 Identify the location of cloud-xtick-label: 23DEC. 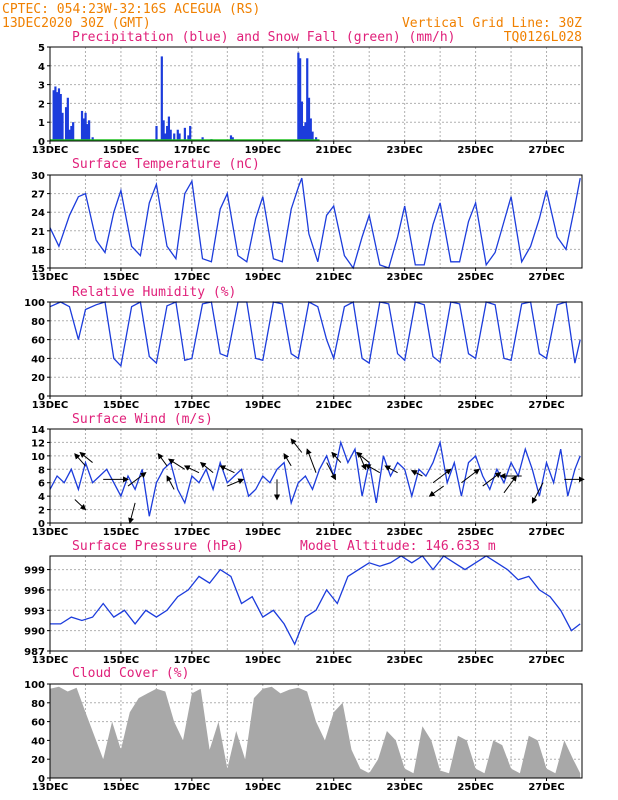
(404, 787).